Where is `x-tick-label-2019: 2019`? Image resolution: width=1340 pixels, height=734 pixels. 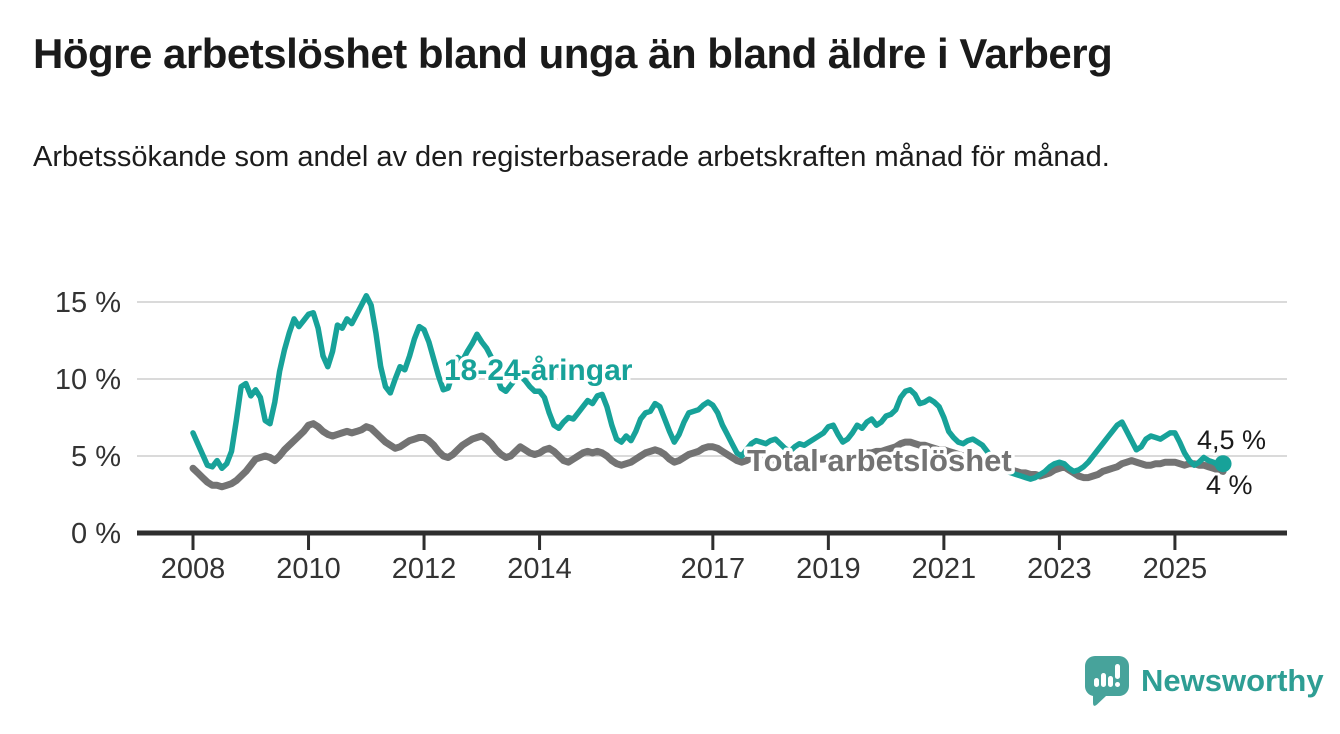 x-tick-label-2019: 2019 is located at coordinates (828, 569).